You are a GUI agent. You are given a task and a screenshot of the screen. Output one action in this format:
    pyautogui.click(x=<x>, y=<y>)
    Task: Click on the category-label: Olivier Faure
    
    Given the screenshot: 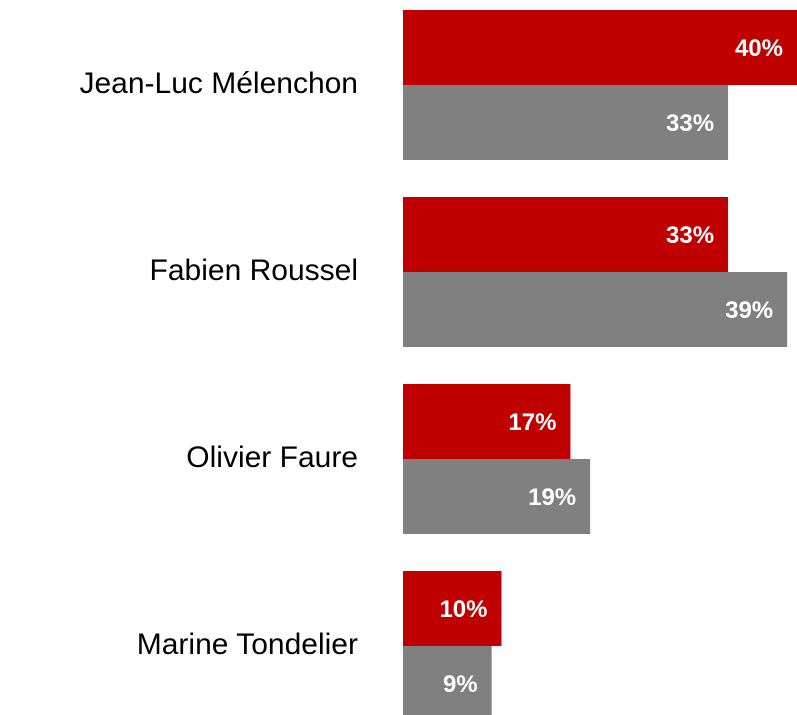 What is the action you would take?
    pyautogui.click(x=272, y=457)
    